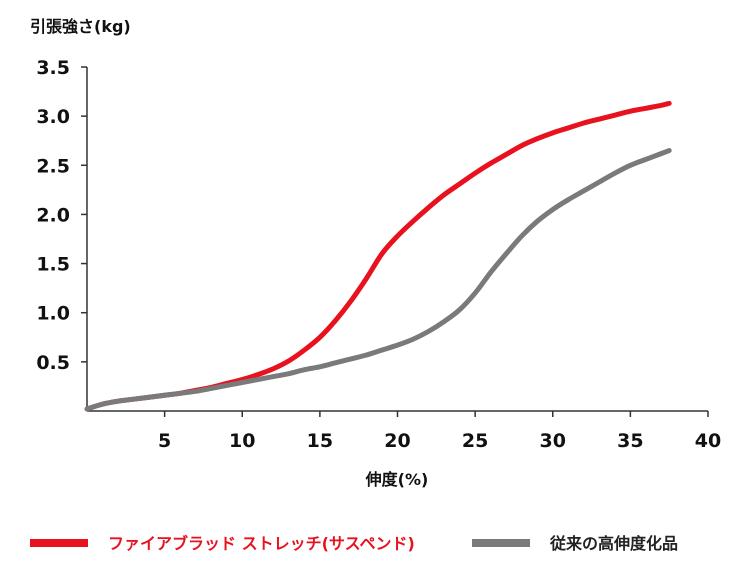 The height and width of the screenshot is (575, 737). What do you see at coordinates (320, 441) in the screenshot?
I see `x-tick-label: 15` at bounding box center [320, 441].